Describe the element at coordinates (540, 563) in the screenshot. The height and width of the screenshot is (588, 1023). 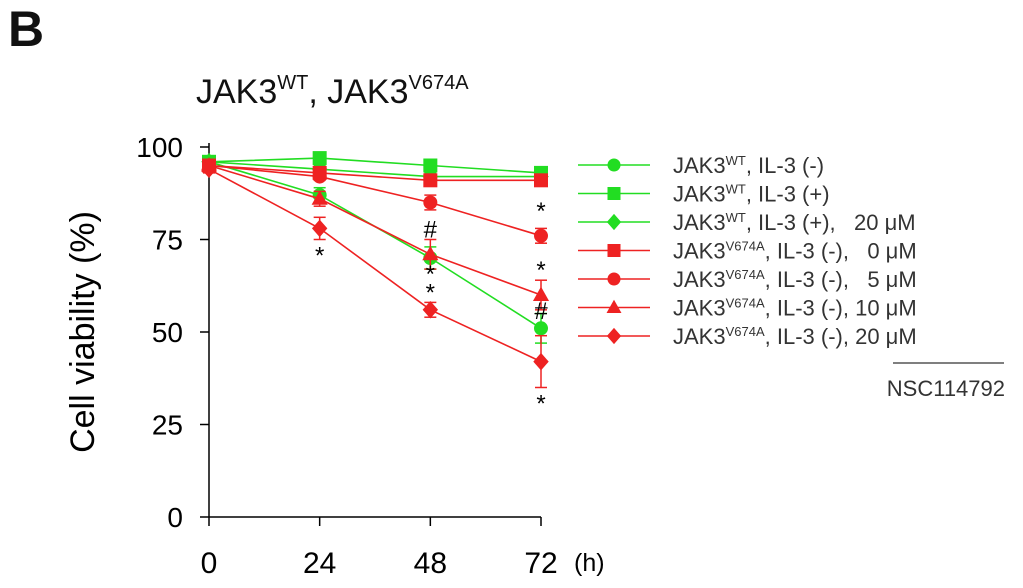
I see `x-tick-label: 72` at that location.